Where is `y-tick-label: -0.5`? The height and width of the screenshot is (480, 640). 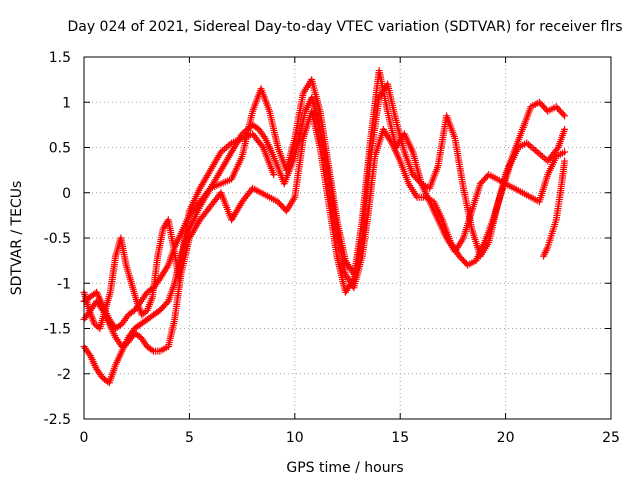 y-tick-label: -0.5 is located at coordinates (57, 239).